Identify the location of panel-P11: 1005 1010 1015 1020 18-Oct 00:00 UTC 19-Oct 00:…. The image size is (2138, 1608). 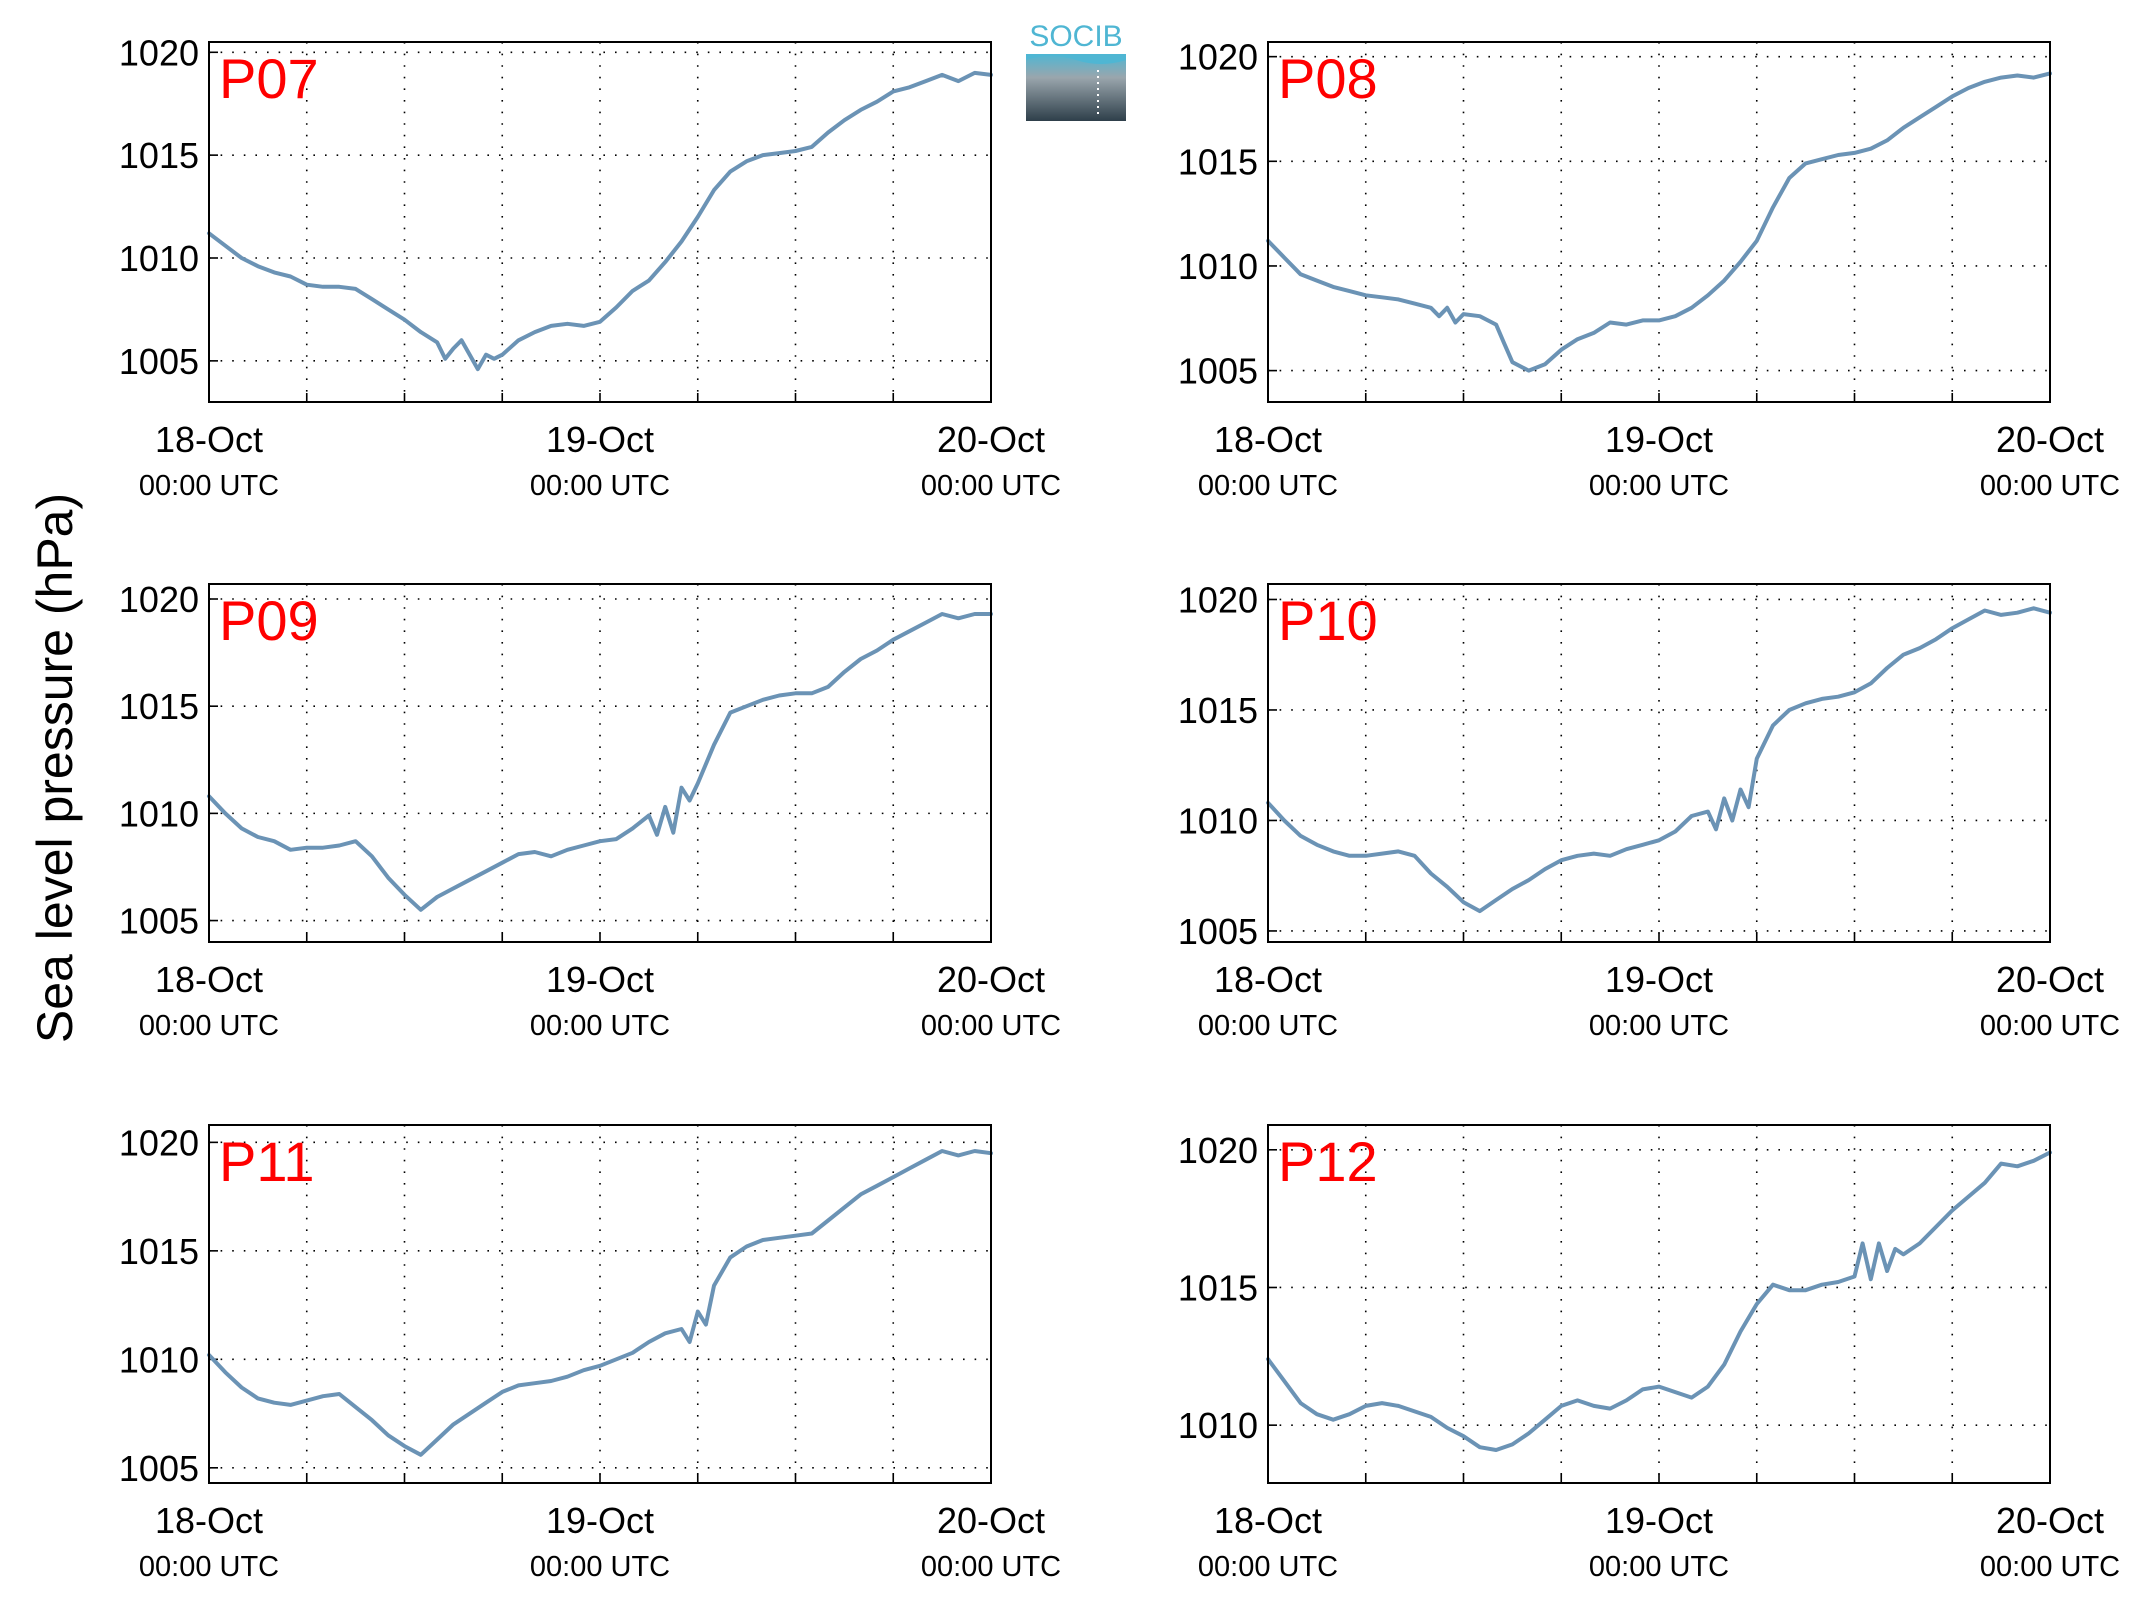
(590, 1352).